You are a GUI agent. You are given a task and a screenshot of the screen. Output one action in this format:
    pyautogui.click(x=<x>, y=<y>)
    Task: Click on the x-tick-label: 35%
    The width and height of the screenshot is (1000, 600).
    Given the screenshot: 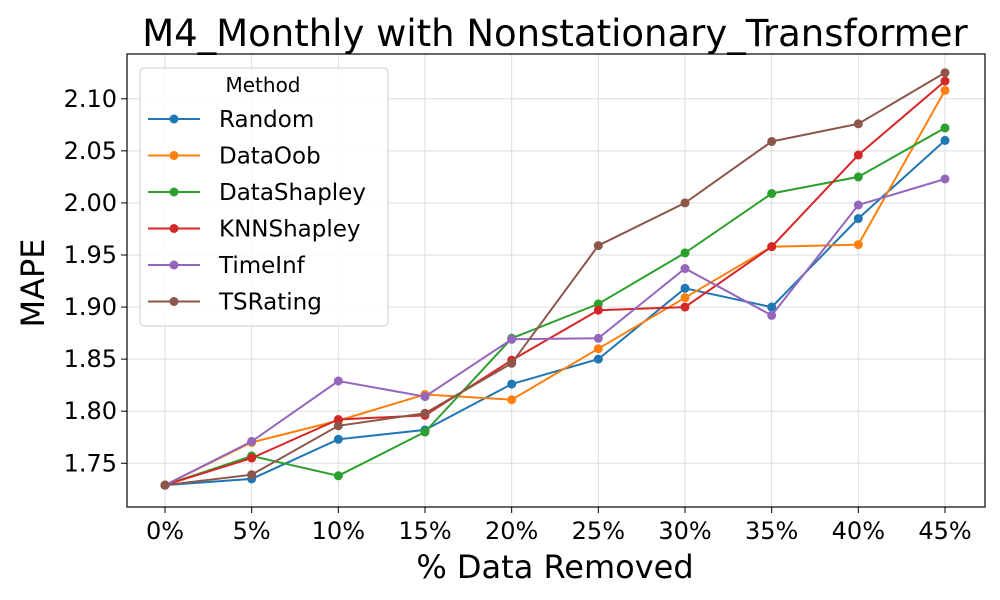 What is the action you would take?
    pyautogui.click(x=771, y=531)
    